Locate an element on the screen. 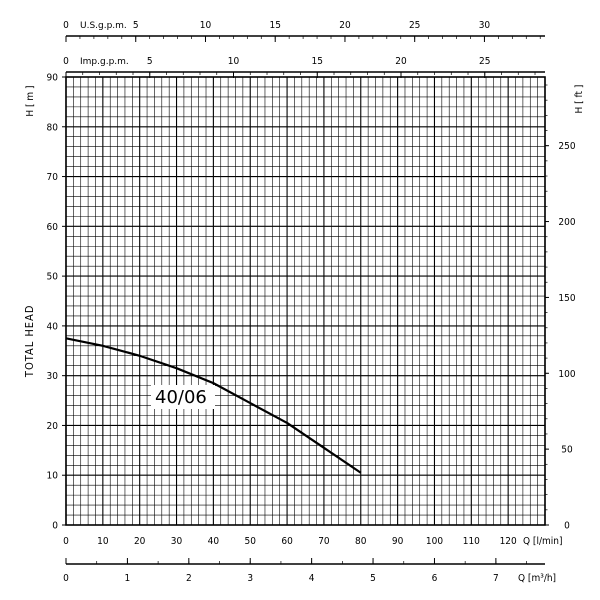 This screenshot has height=600, width=600. x-tick-label-lmin: 20 is located at coordinates (140, 541).